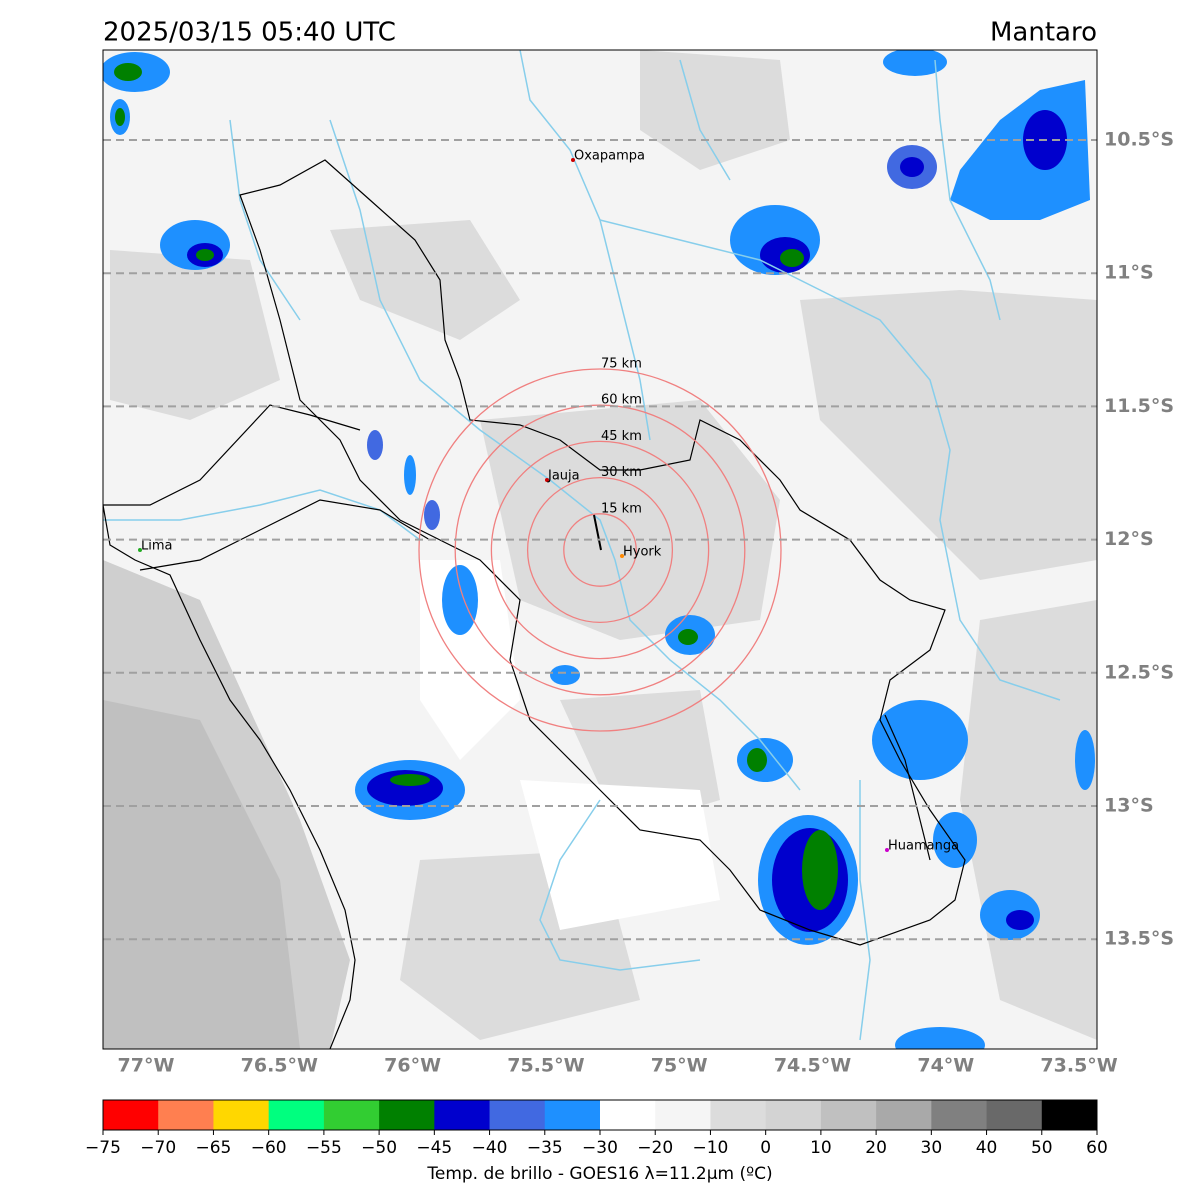  What do you see at coordinates (812, 1066) in the screenshot?
I see `lon-label: 74.5°W` at bounding box center [812, 1066].